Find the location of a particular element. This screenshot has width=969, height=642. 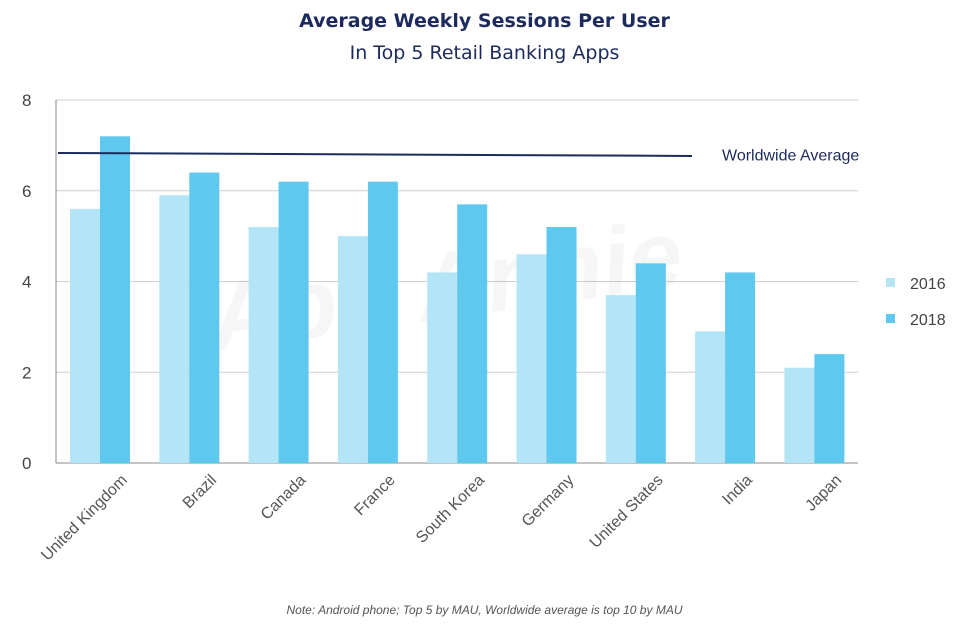

x-tick-label: France is located at coordinates (374, 495).